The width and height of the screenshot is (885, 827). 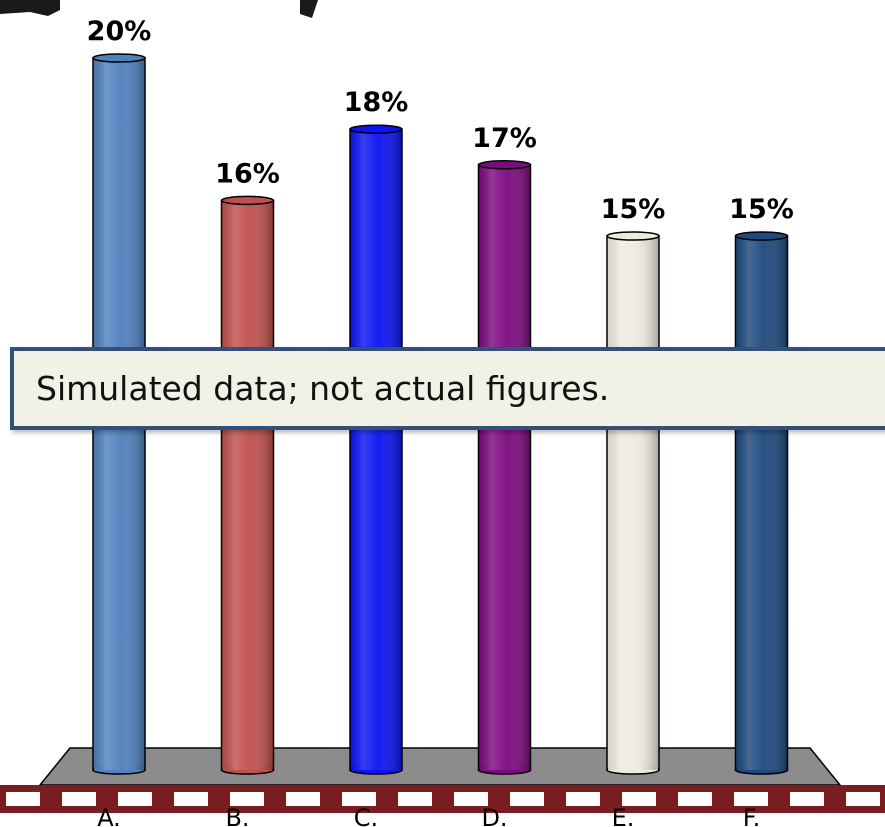 I want to click on note-text: Simulated data; not actual figures., so click(x=323, y=388).